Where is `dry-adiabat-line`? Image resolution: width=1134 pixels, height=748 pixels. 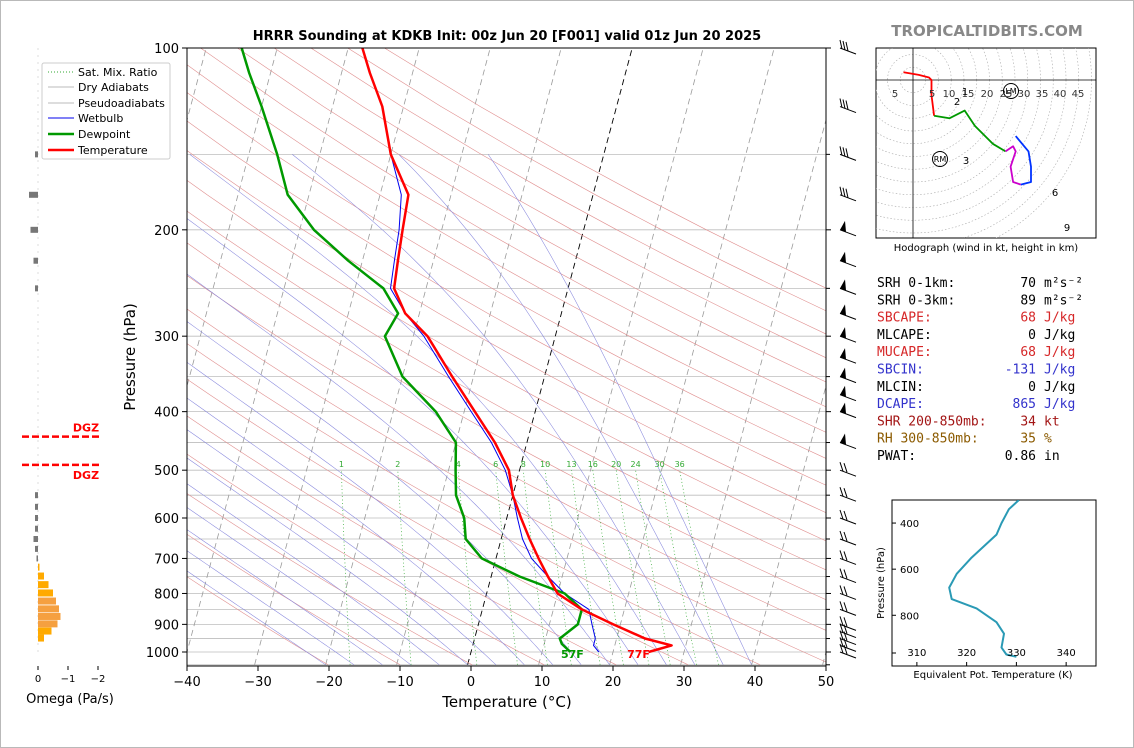
dry-adiabat-line is located at coordinates (586, 180).